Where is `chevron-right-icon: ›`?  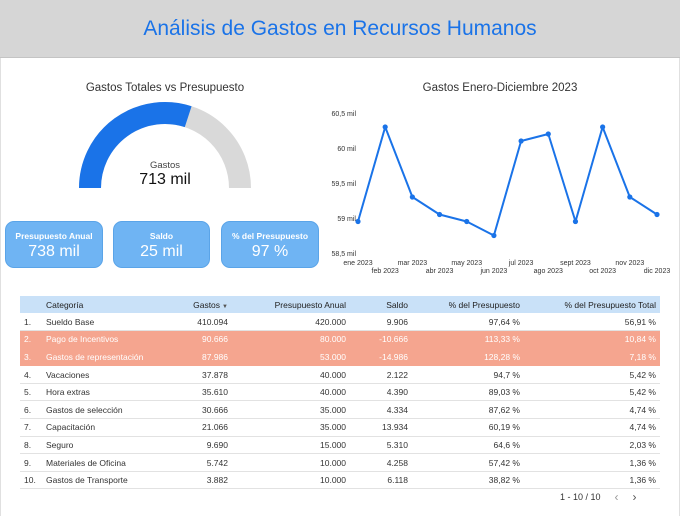
chevron-right-icon: › is located at coordinates (634, 497).